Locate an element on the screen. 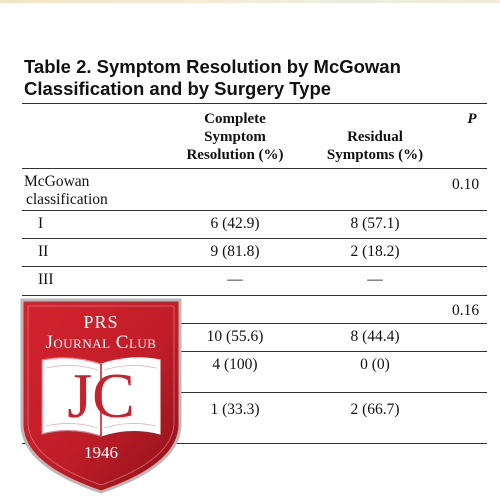 Image resolution: width=500 pixels, height=500 pixels. badge-monogram-j: J is located at coordinates (80, 395).